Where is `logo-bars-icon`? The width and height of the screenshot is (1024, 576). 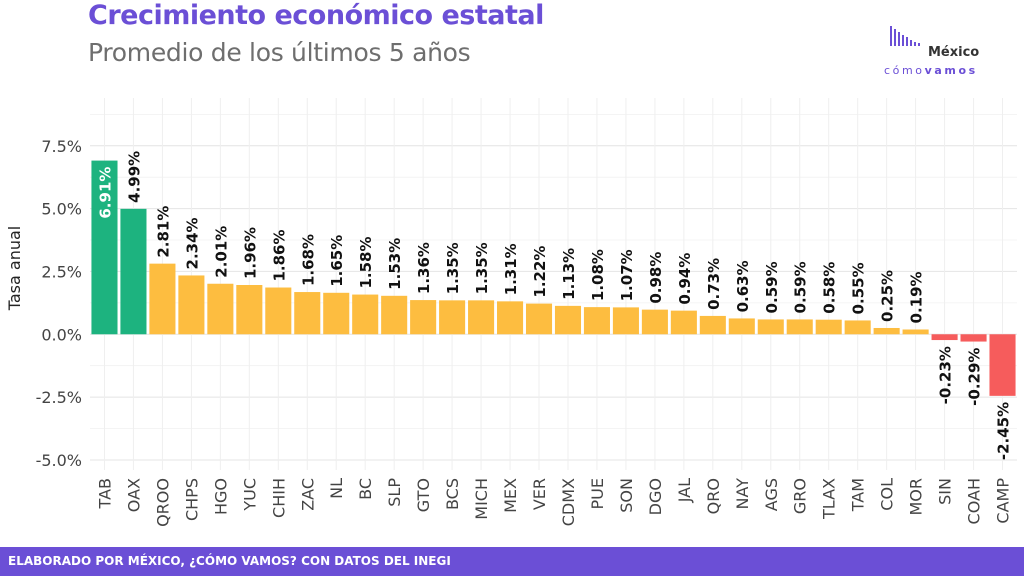
logo-bars-icon is located at coordinates (905, 36).